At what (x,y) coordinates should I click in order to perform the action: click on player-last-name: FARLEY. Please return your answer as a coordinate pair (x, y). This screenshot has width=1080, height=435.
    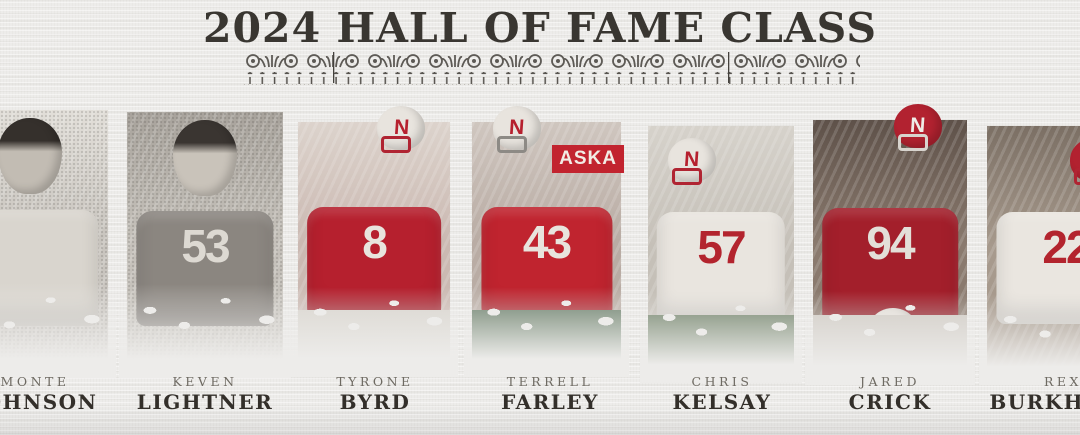
    Looking at the image, I should click on (550, 402).